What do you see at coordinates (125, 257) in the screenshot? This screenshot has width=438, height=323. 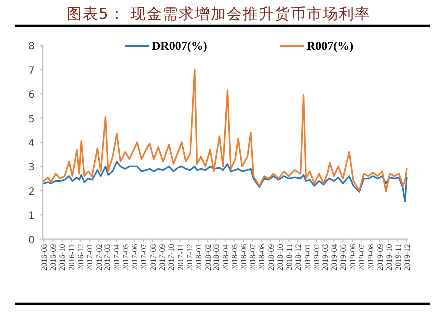 I see `x-tick-label: 2017-05` at bounding box center [125, 257].